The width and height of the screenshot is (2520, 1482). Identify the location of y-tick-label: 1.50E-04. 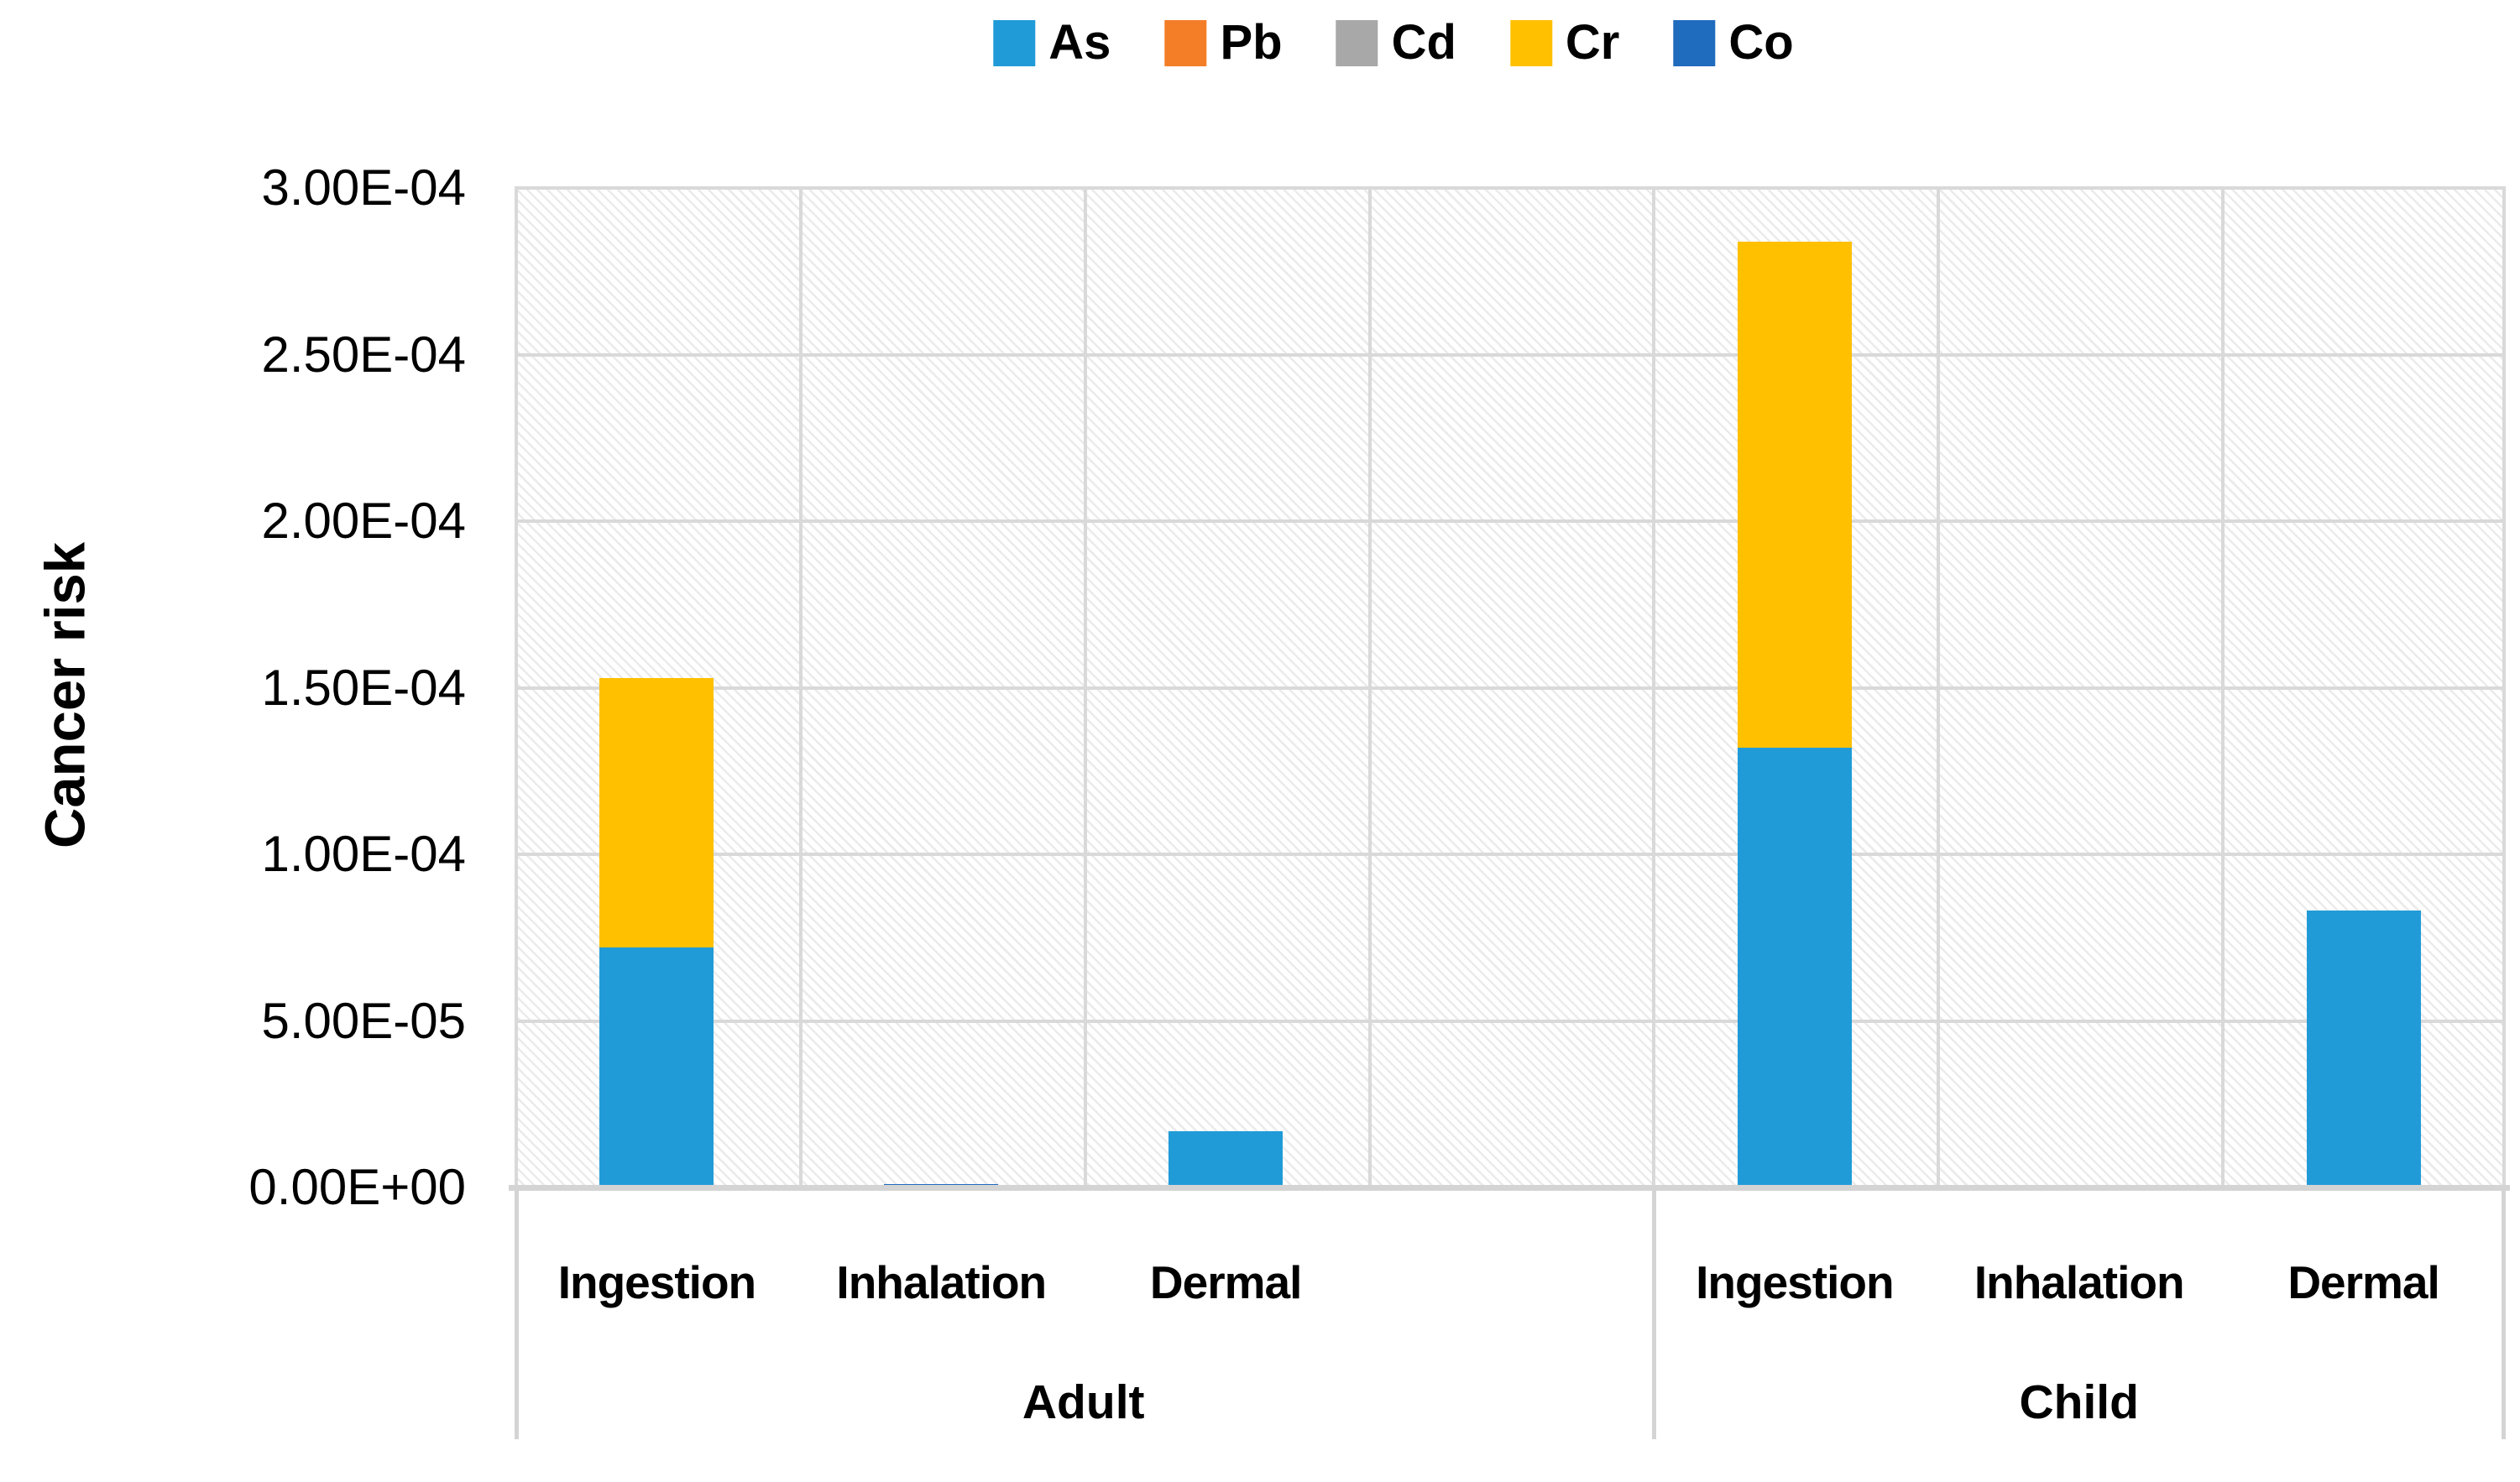
(363, 687).